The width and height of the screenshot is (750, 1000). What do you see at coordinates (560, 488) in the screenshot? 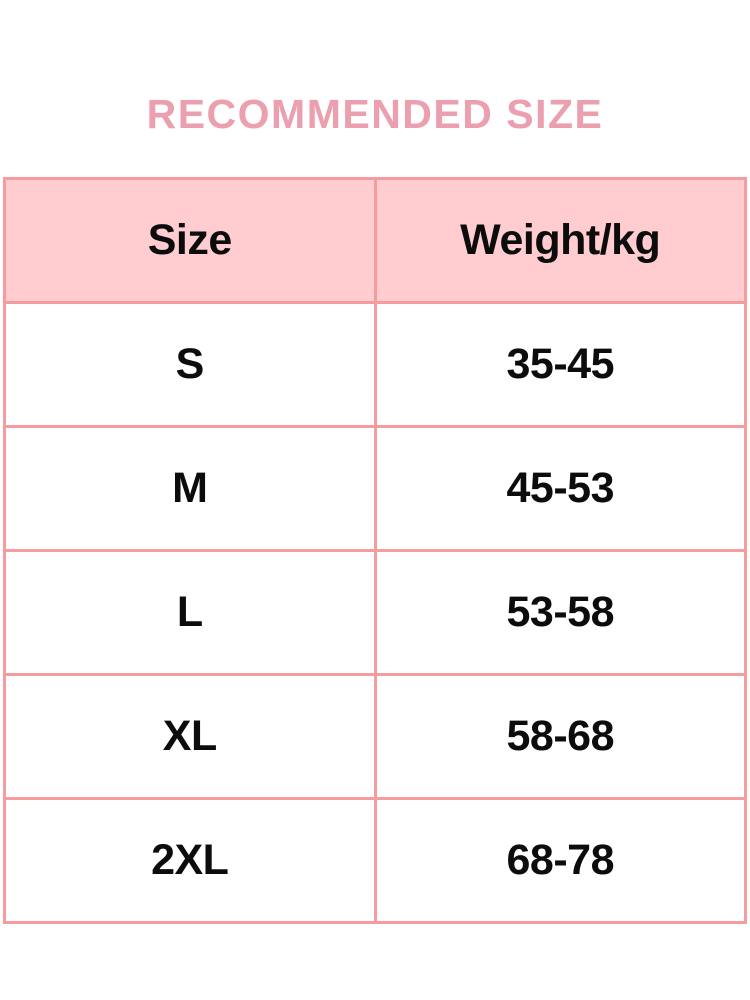
I see `weight-cell: 45-53` at bounding box center [560, 488].